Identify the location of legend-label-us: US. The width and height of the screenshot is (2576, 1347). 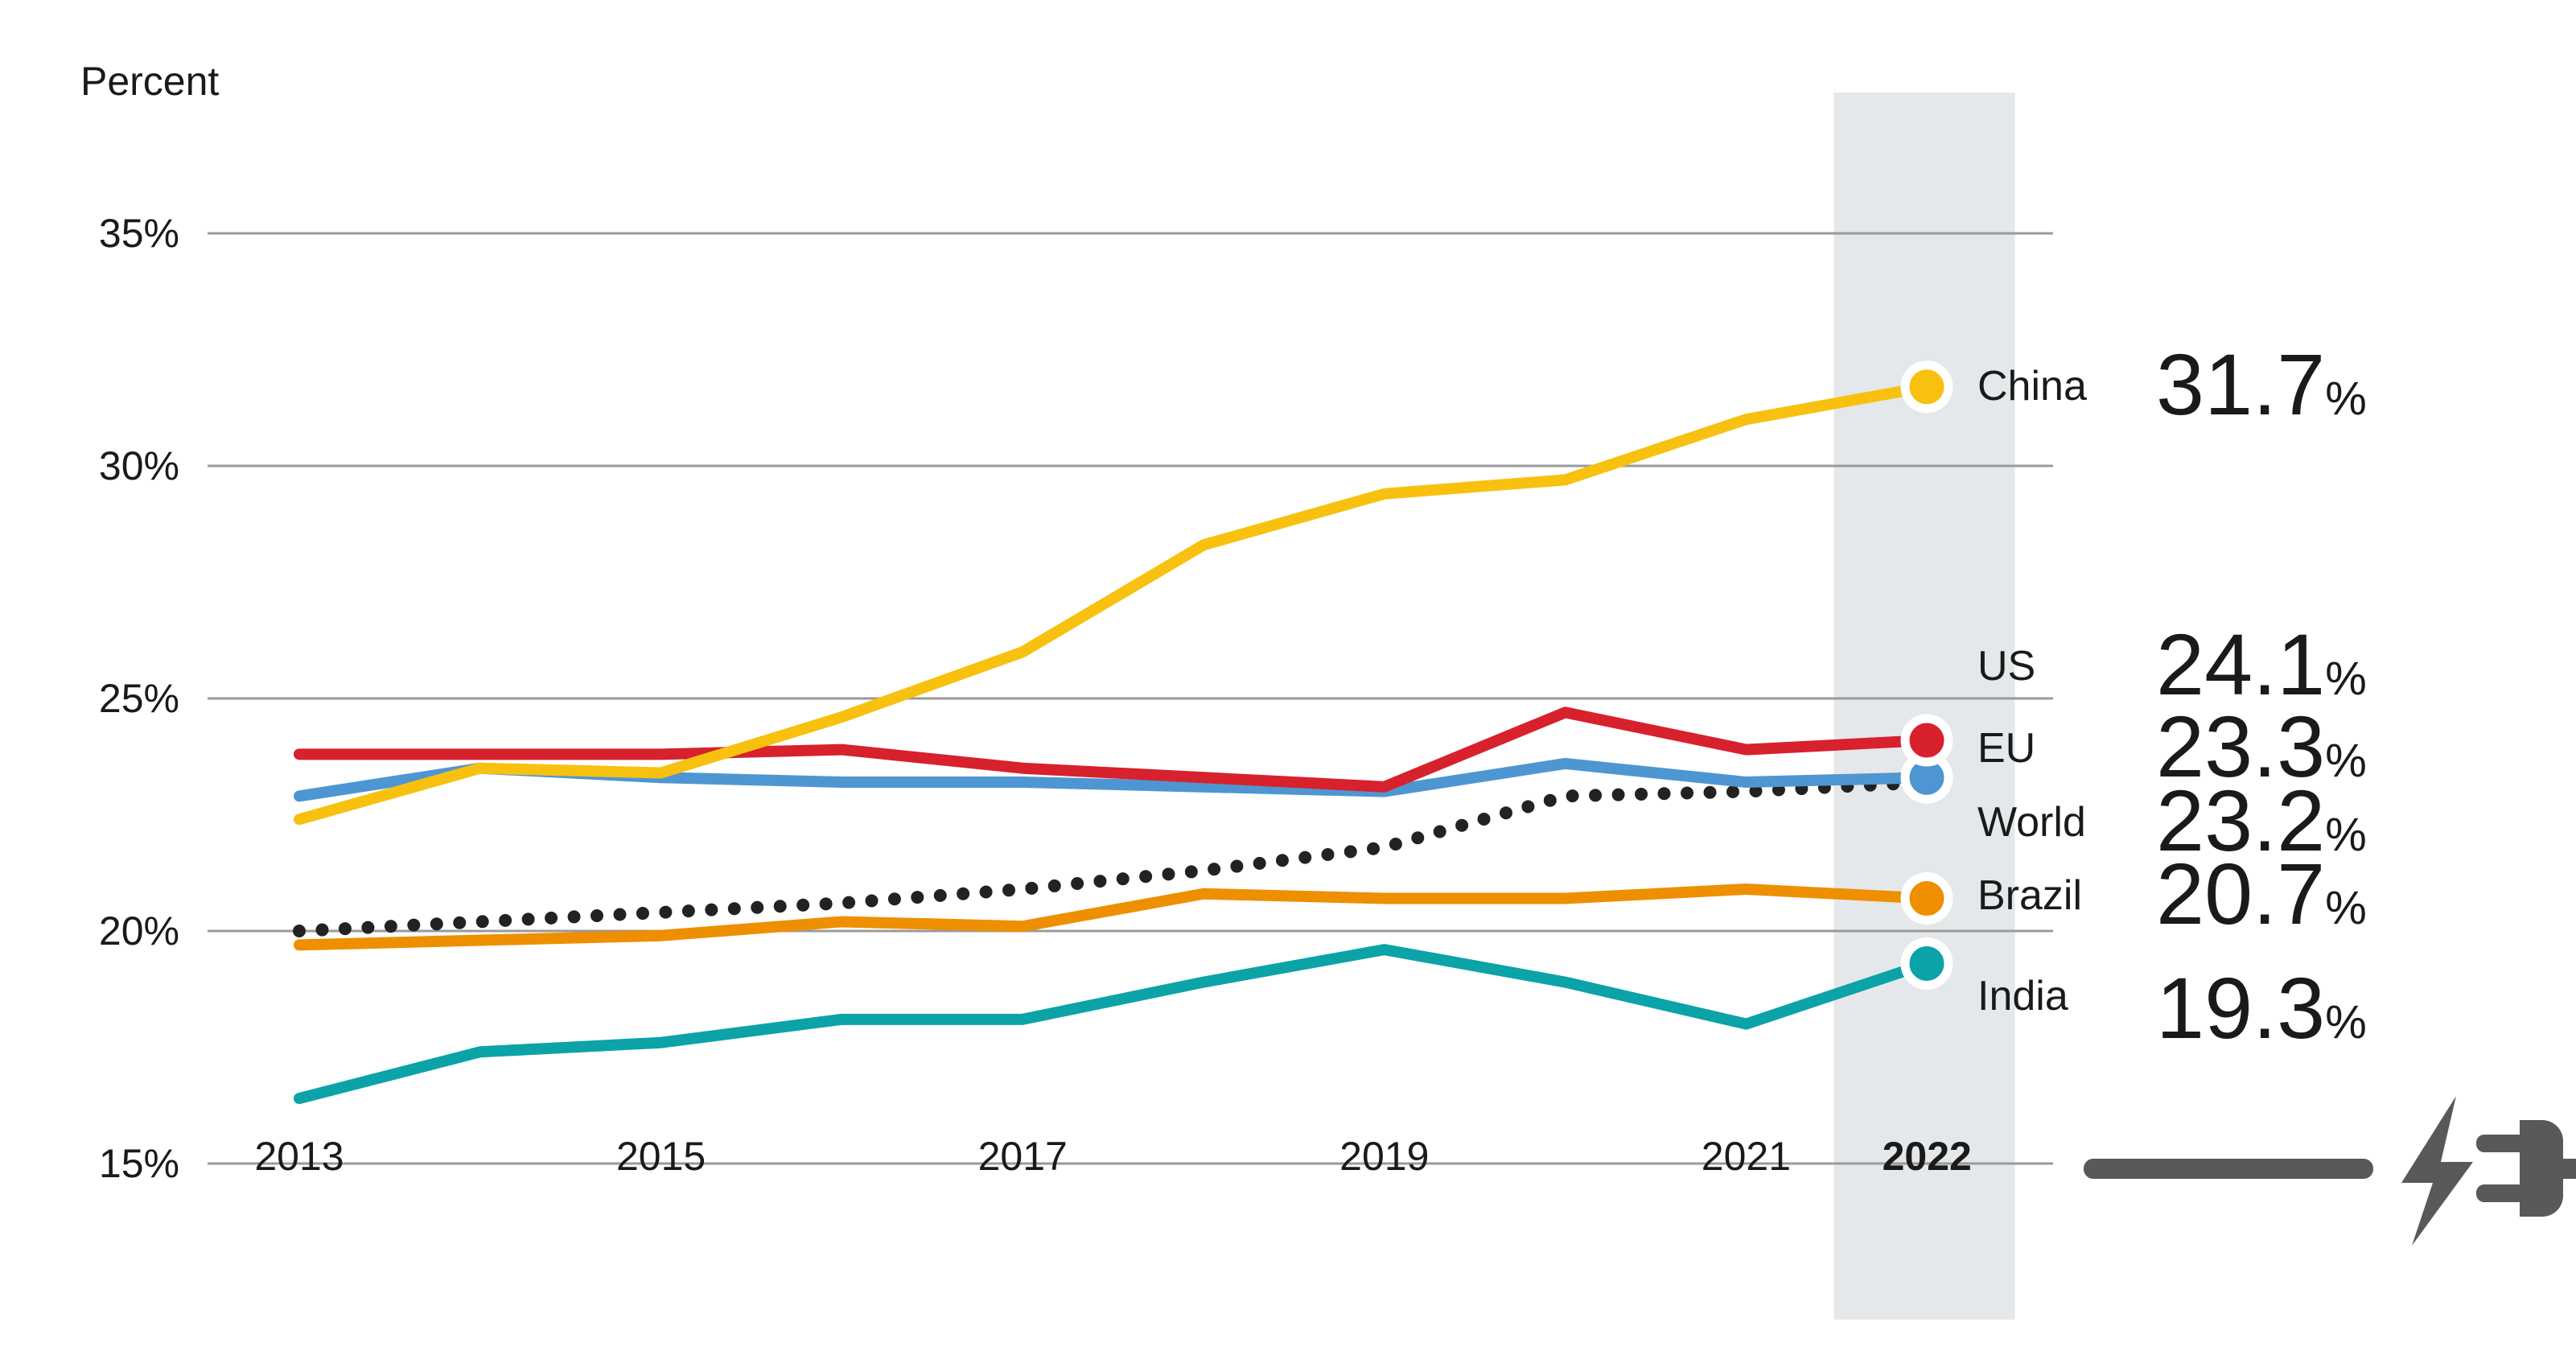
(2006, 666).